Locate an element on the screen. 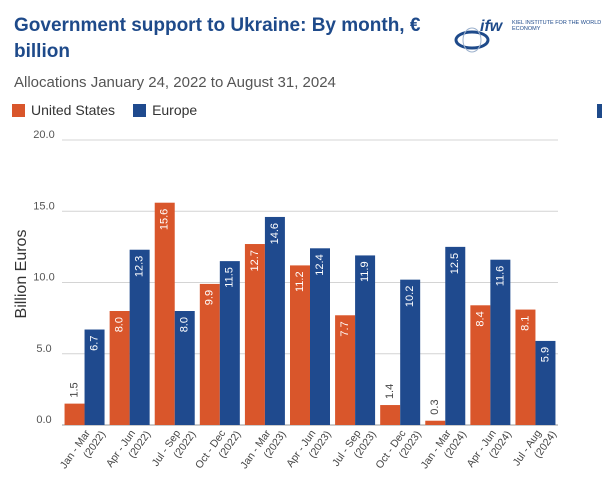  data-label-us: 11.2 is located at coordinates (300, 281).